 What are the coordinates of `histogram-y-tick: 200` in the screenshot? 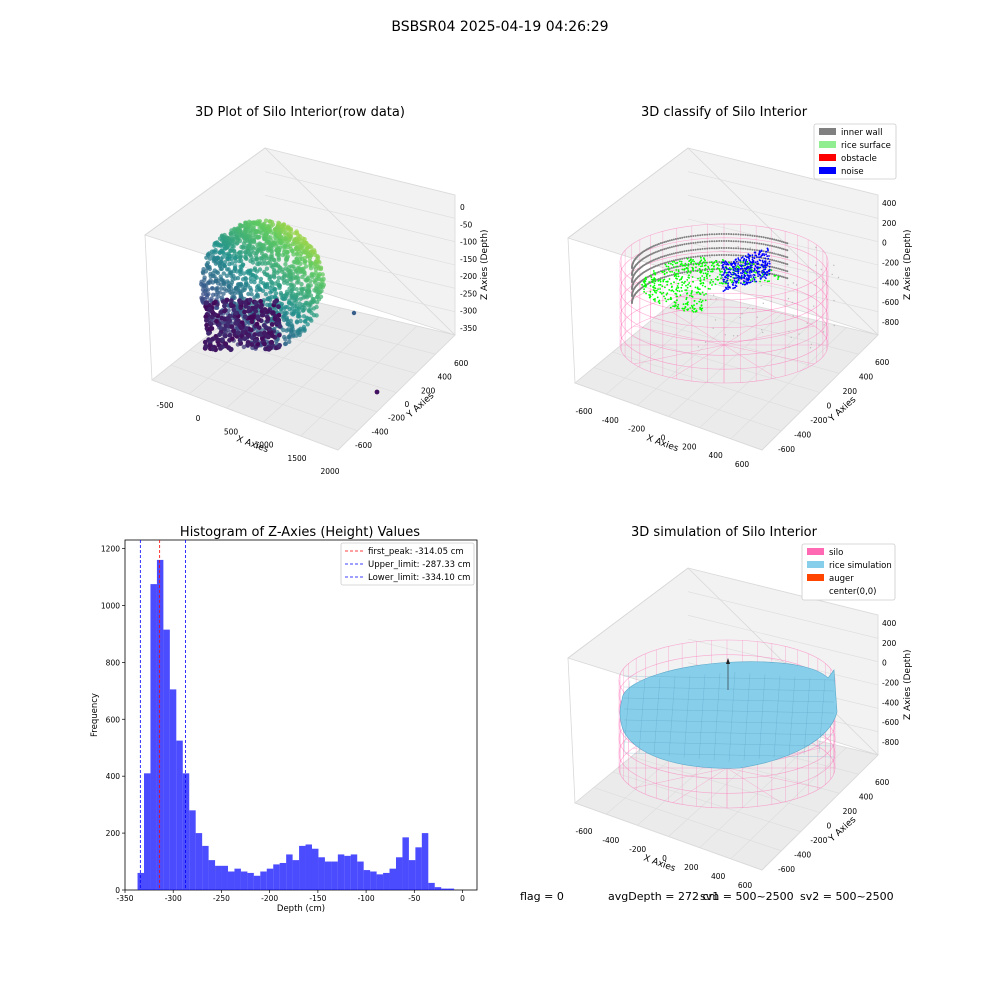 It's located at (113, 833).